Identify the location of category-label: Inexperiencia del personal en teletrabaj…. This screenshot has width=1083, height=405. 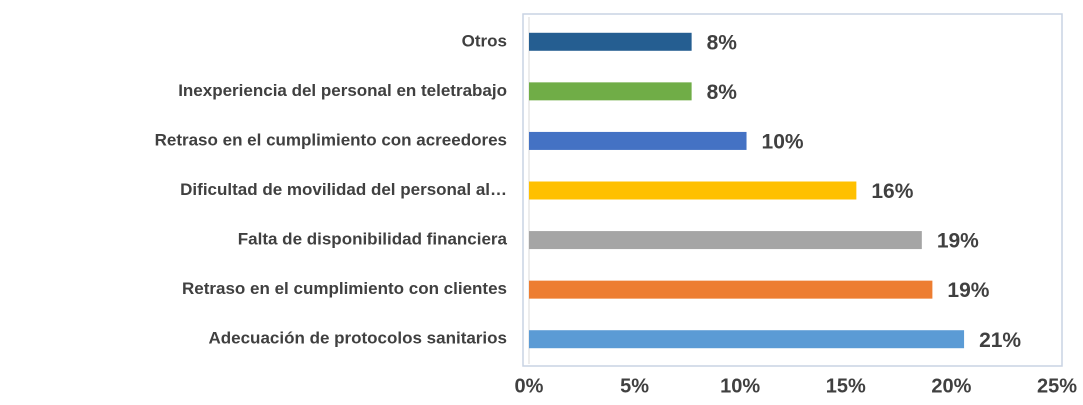
(342, 90).